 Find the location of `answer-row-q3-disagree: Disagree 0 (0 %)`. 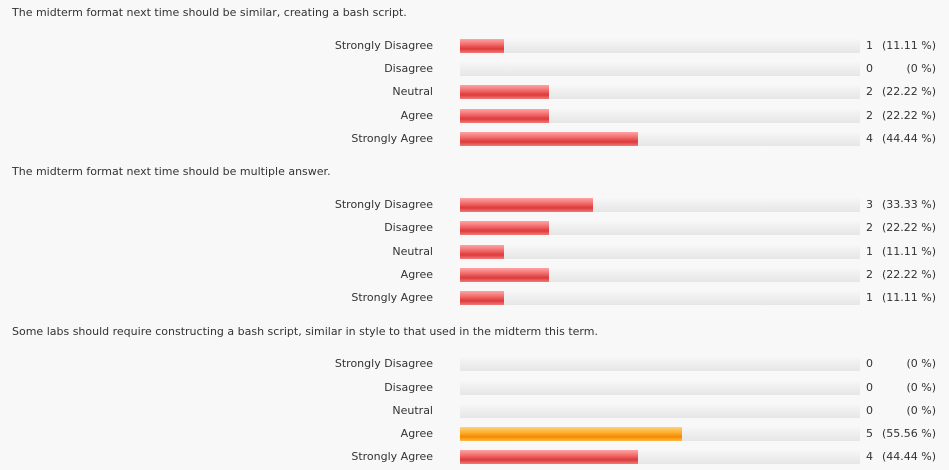

answer-row-q3-disagree: Disagree 0 (0 %) is located at coordinates (474, 388).